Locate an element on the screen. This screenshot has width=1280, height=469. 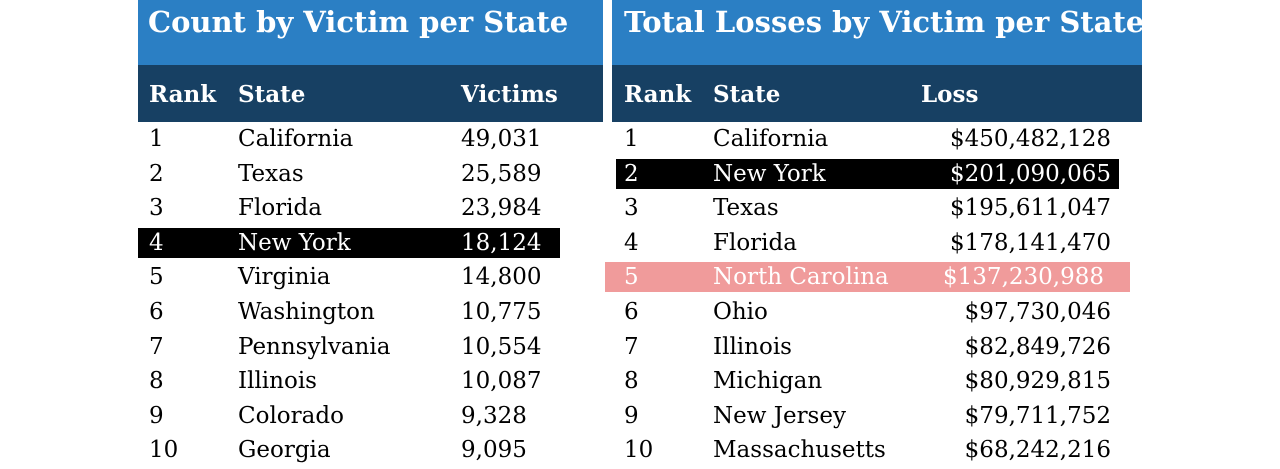
table-row: 7 Pennsylvania 10,554 is located at coordinates (349, 347).